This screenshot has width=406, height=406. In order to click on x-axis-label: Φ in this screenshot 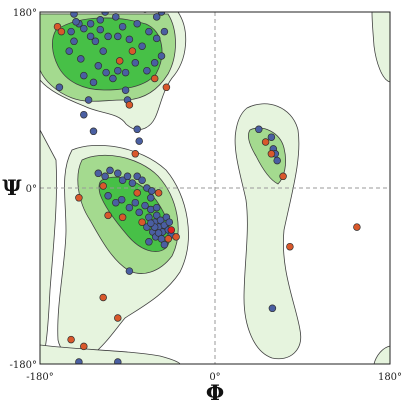, I will do `click(215, 392)`.